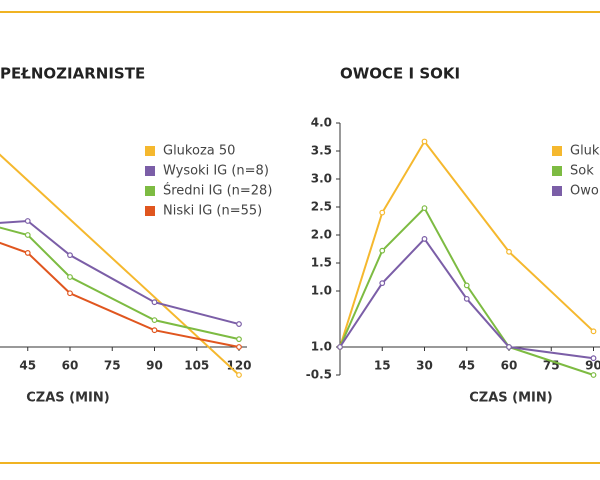 The image size is (600, 480). What do you see at coordinates (112, 366) in the screenshot?
I see `x-tick-label: 75` at bounding box center [112, 366].